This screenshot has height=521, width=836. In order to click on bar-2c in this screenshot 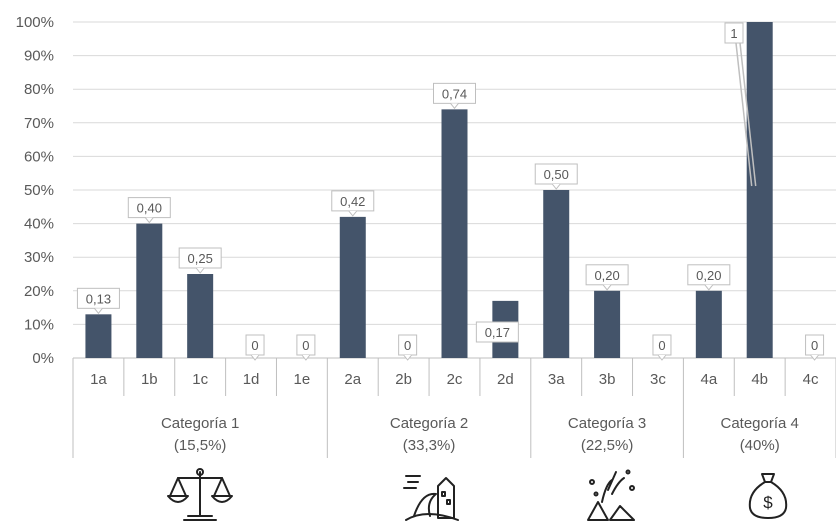, I will do `click(454, 233)`.